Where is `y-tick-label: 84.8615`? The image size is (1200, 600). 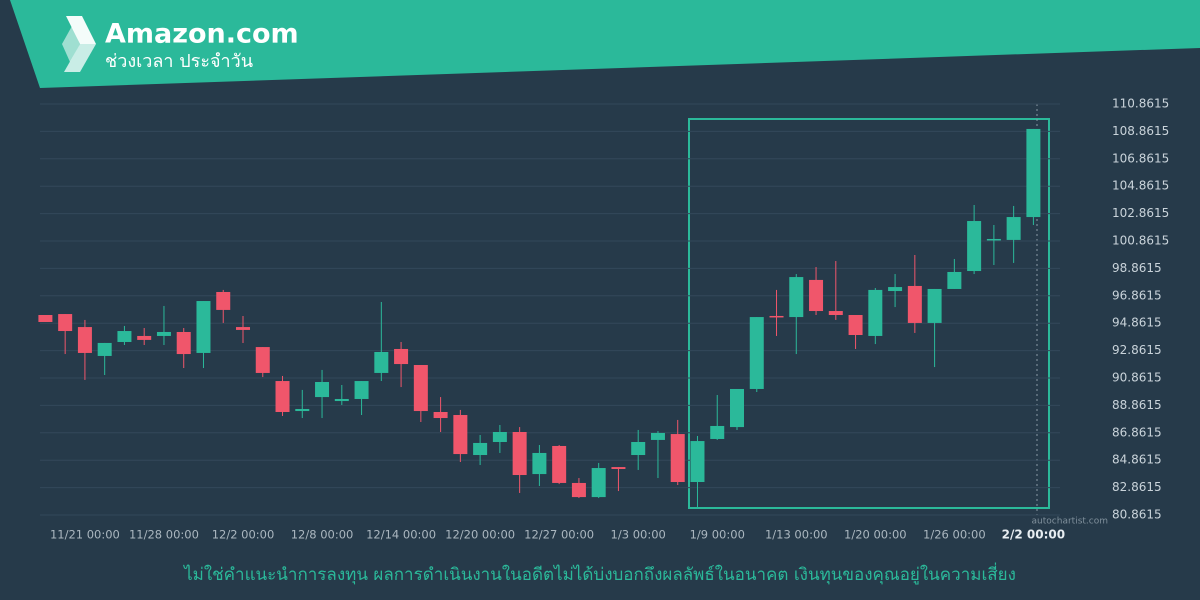
y-tick-label: 84.8615 is located at coordinates (1137, 460).